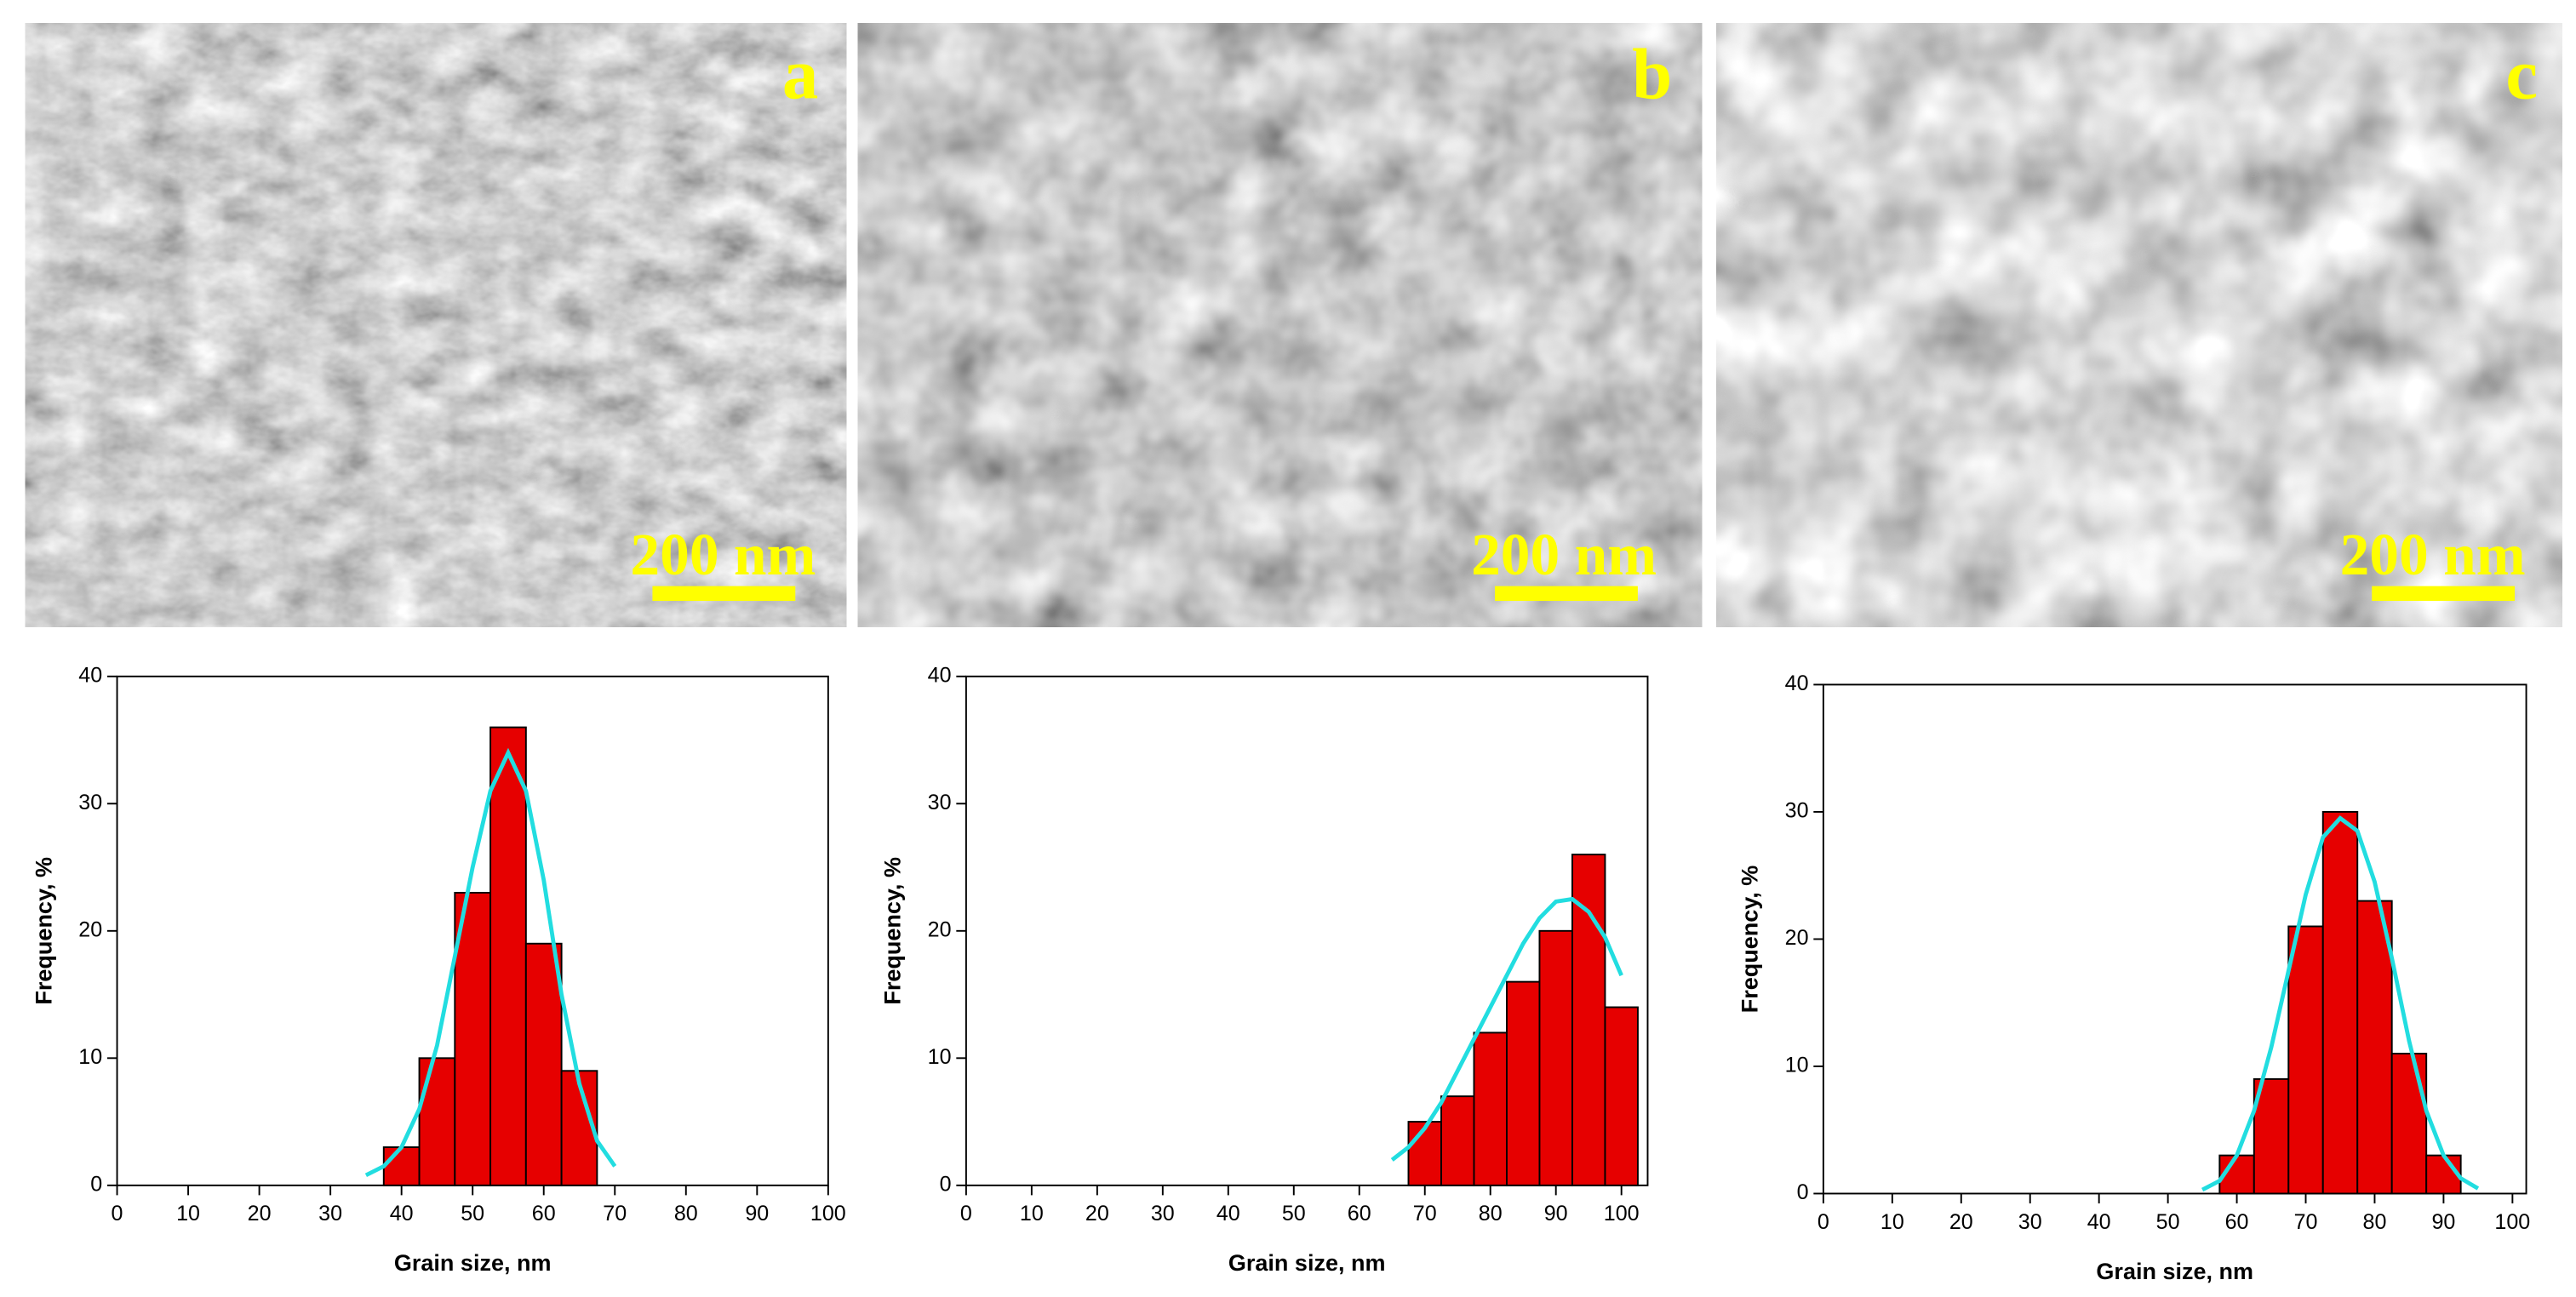  What do you see at coordinates (2521, 75) in the screenshot?
I see `panel-label: c` at bounding box center [2521, 75].